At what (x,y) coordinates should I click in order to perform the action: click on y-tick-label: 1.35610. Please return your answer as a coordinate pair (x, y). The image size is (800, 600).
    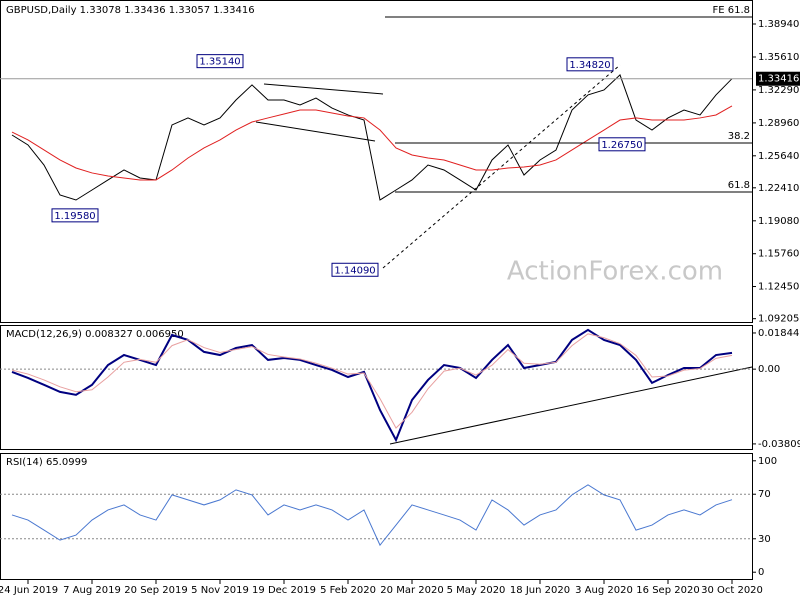
    Looking at the image, I should click on (778, 57).